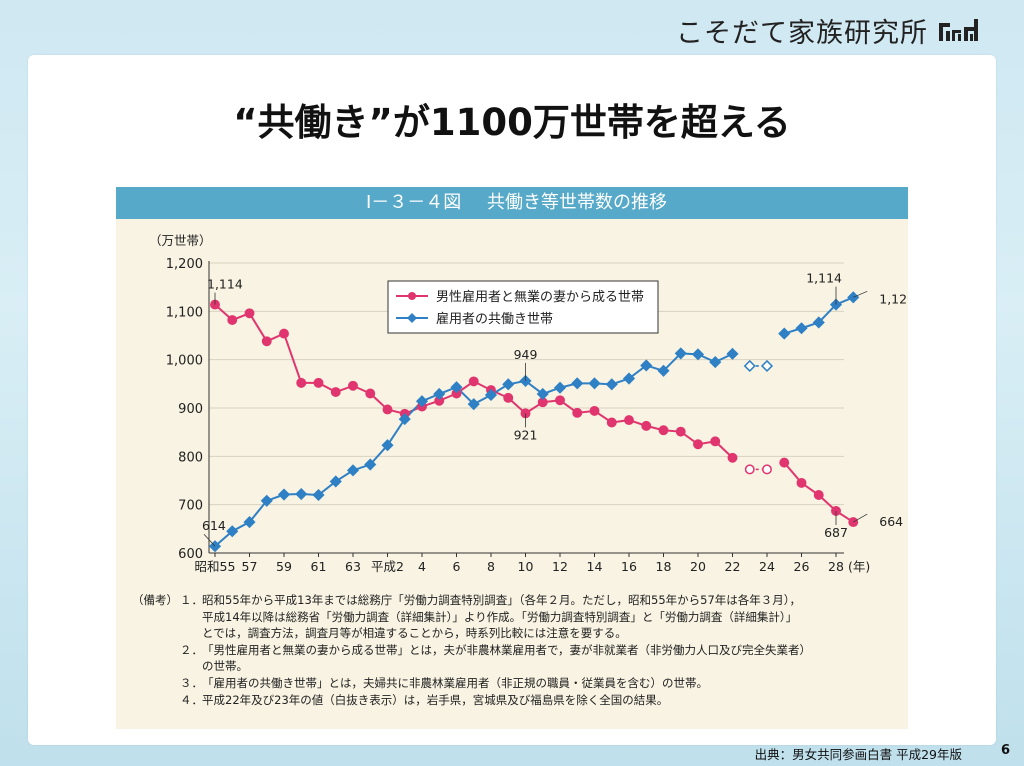 The height and width of the screenshot is (766, 1024). What do you see at coordinates (319, 566) in the screenshot?
I see `x-tick-label: 61` at bounding box center [319, 566].